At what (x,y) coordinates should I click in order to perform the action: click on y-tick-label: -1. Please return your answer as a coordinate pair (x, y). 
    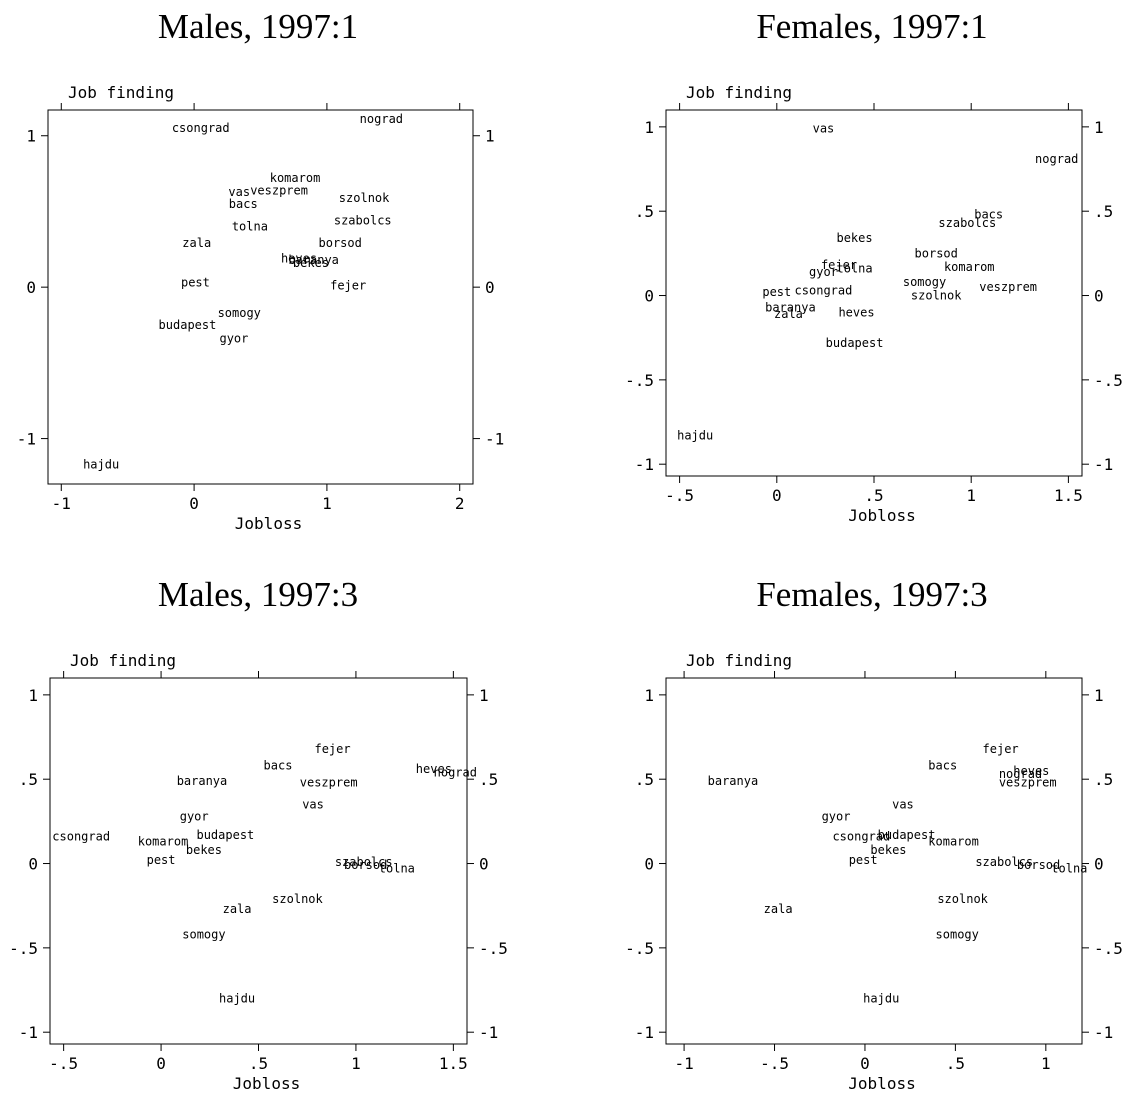
    Looking at the image, I should click on (28, 1032).